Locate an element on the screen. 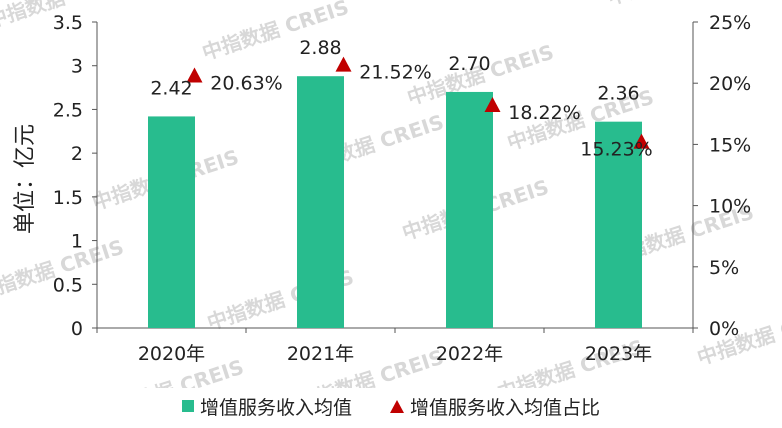  legend-bar-swatch is located at coordinates (187, 406).